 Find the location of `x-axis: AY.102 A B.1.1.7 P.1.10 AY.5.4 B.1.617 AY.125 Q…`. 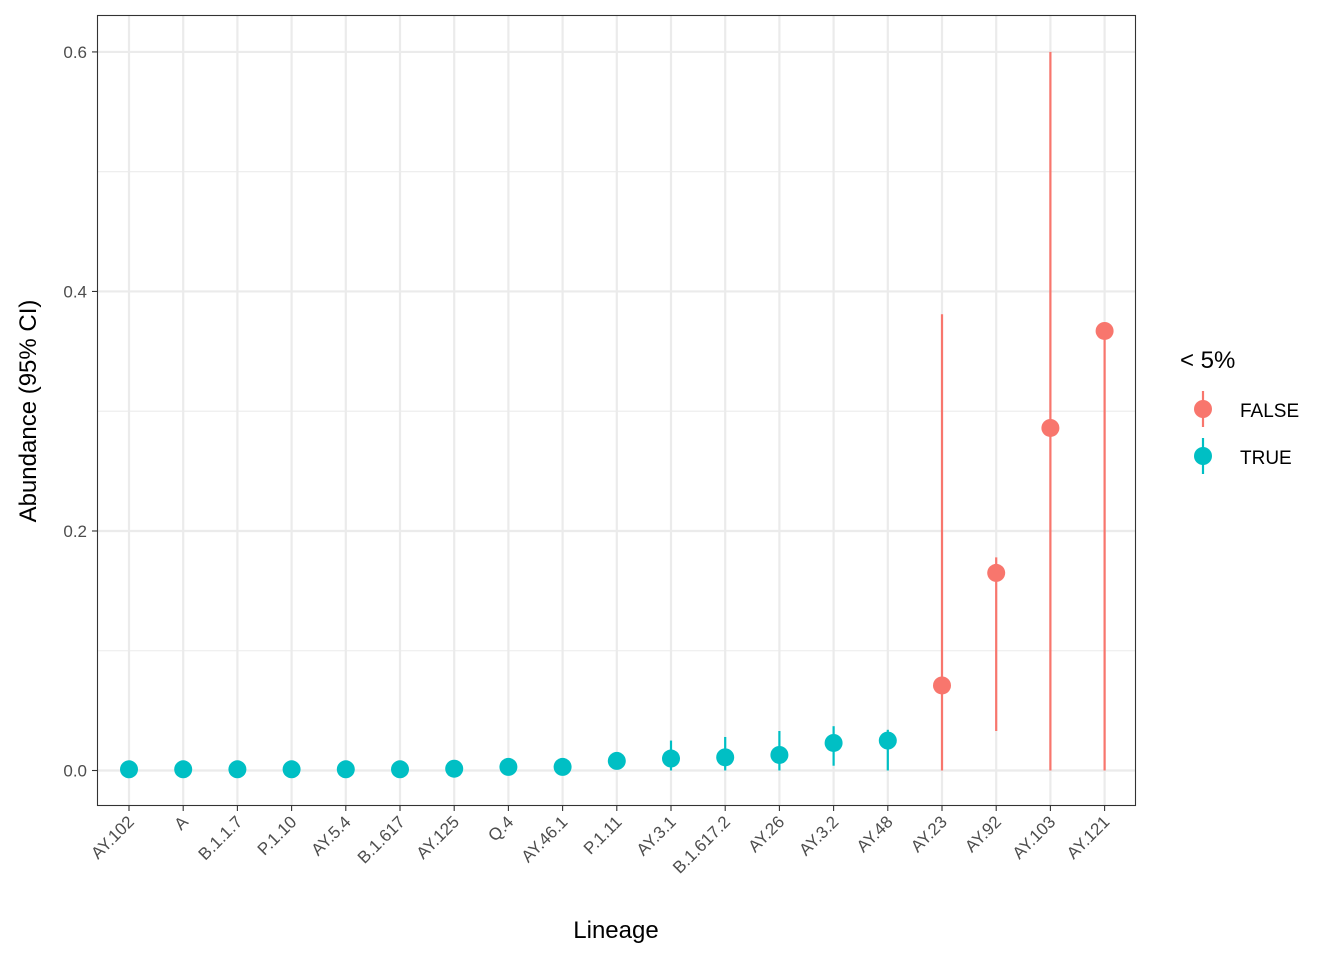

x-axis: AY.102 A B.1.1.7 P.1.10 AY.5.4 B.1.617 AY.125 Q… is located at coordinates (600, 841).